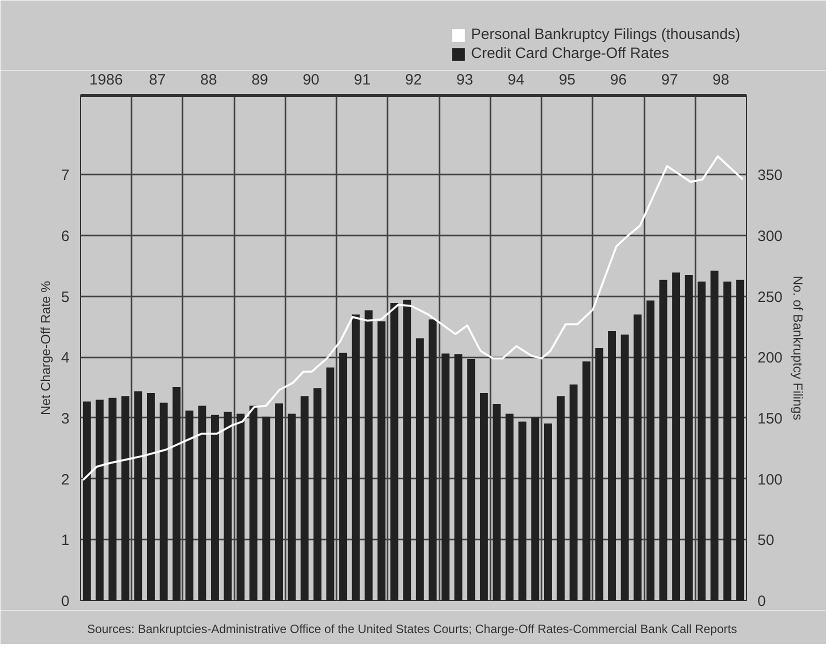 The height and width of the screenshot is (649, 826). I want to click on y2-tick-label: 150, so click(770, 419).